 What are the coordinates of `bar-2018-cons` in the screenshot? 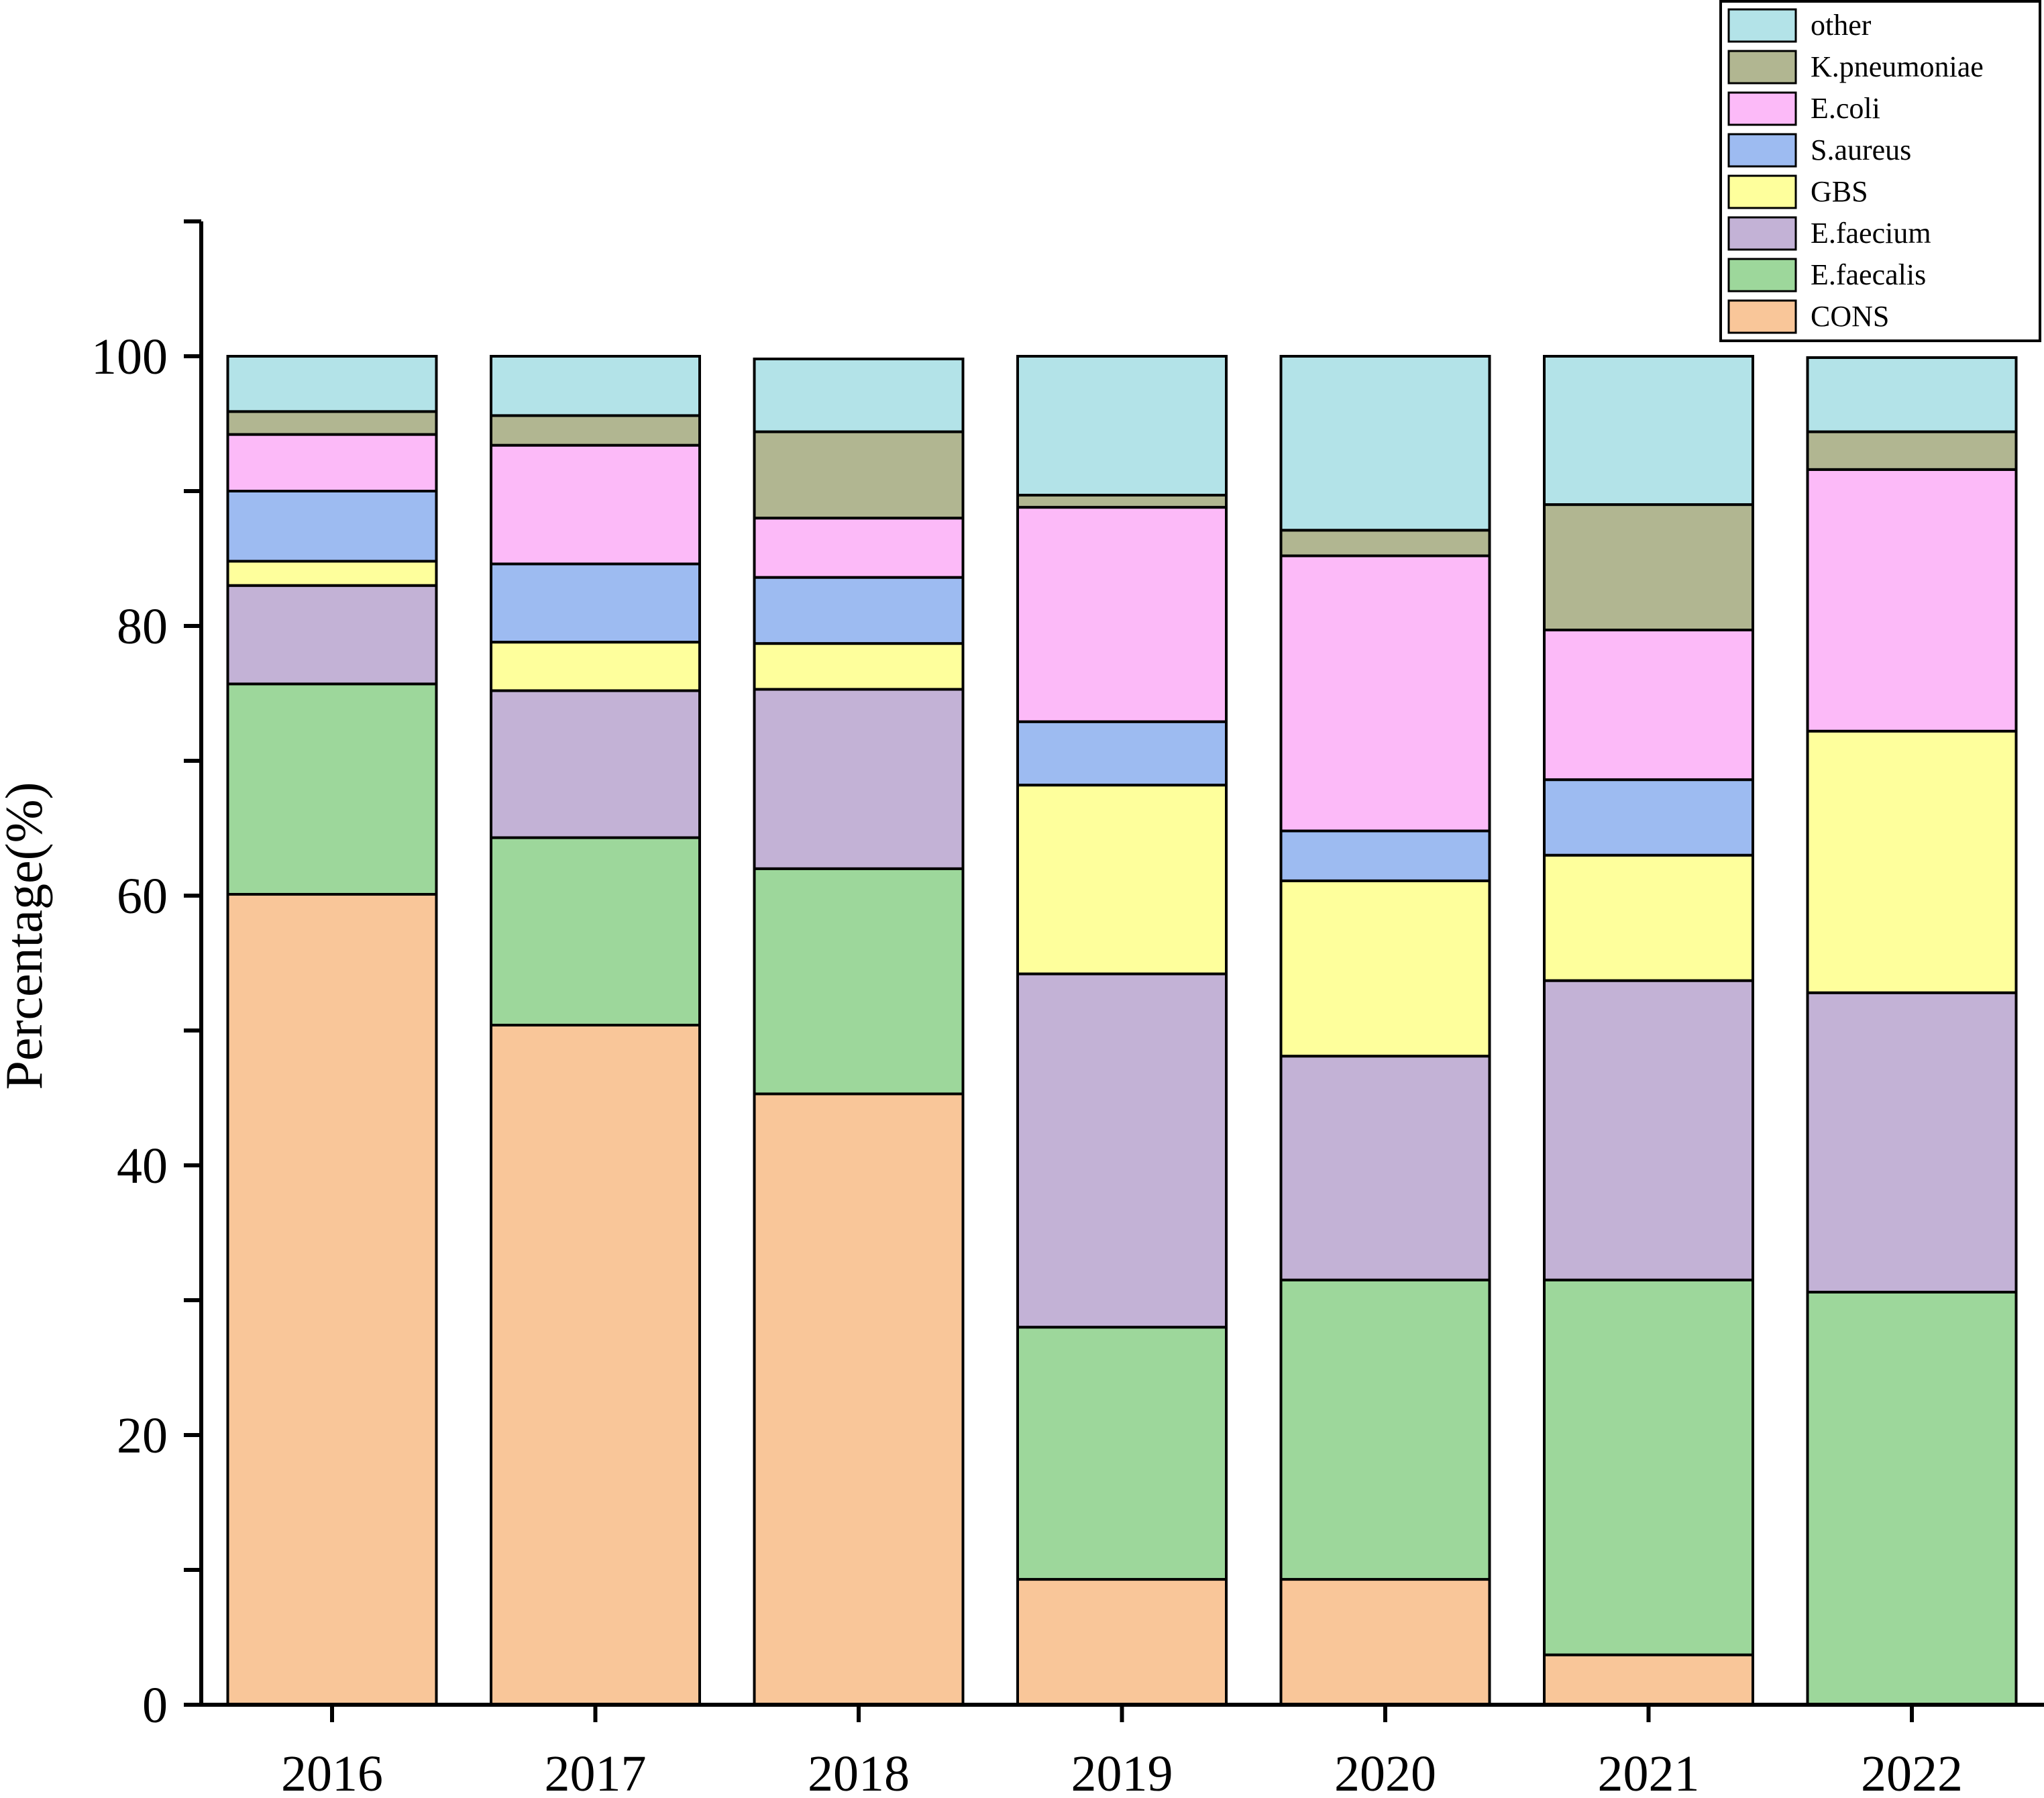 It's located at (859, 1399).